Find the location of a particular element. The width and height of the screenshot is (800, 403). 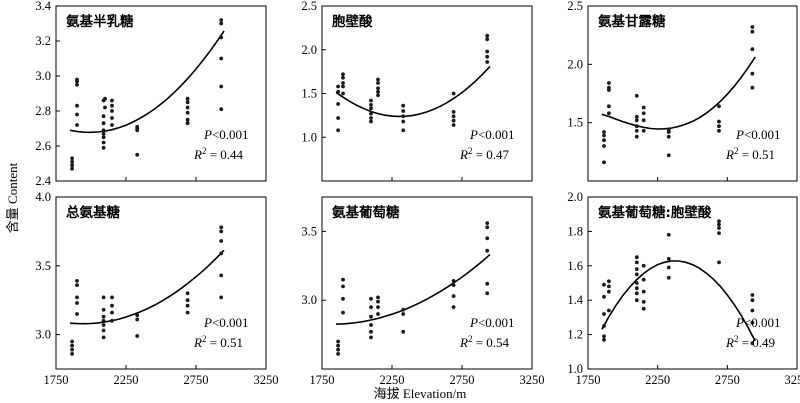

r-squared-label: R2 = 0.51 is located at coordinates (218, 342).